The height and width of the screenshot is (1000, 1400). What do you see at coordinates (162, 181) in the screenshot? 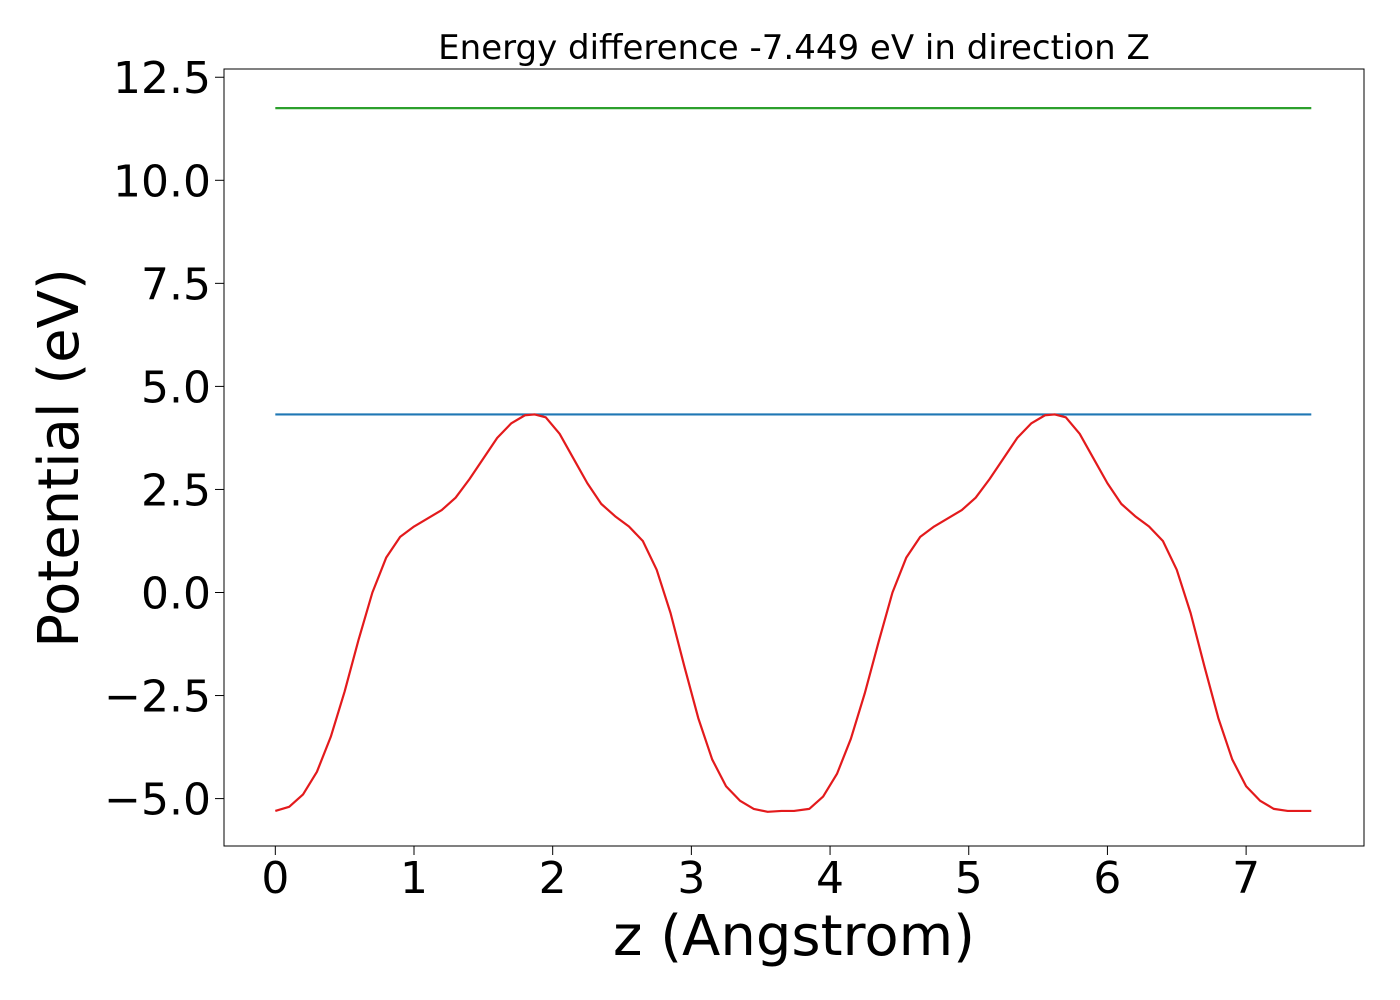
I see `y-tick-label: 10.0` at bounding box center [162, 181].